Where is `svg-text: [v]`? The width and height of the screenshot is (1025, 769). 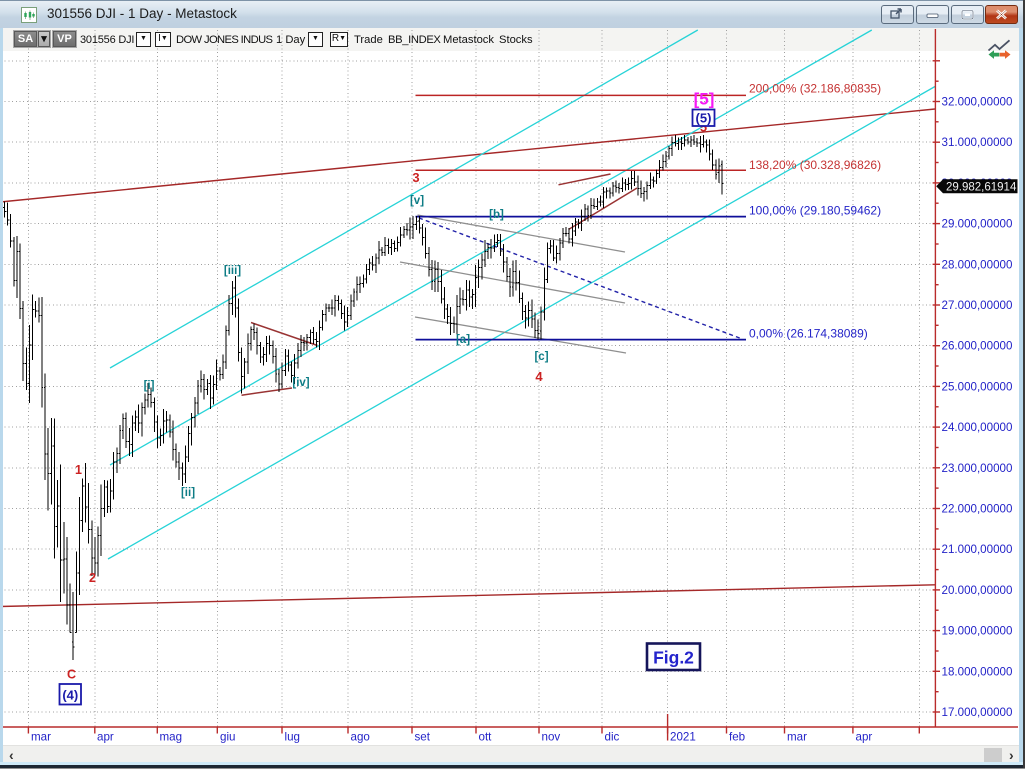
svg-text: [v] is located at coordinates (417, 201).